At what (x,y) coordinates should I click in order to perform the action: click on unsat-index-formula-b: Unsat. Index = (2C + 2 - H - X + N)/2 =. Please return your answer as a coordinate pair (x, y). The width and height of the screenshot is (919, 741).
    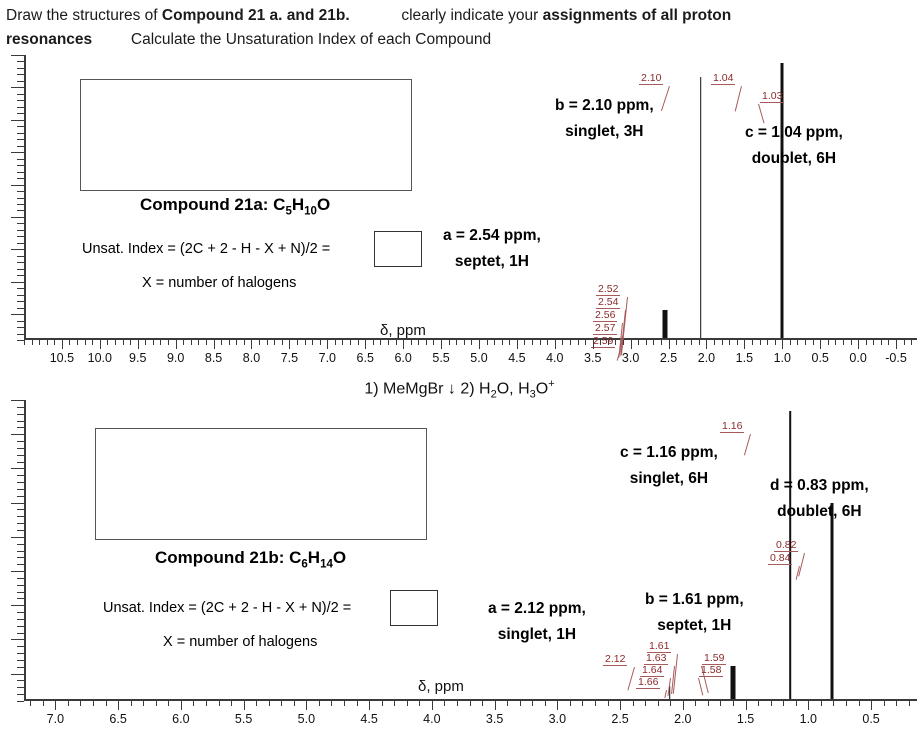
    Looking at the image, I should click on (227, 608).